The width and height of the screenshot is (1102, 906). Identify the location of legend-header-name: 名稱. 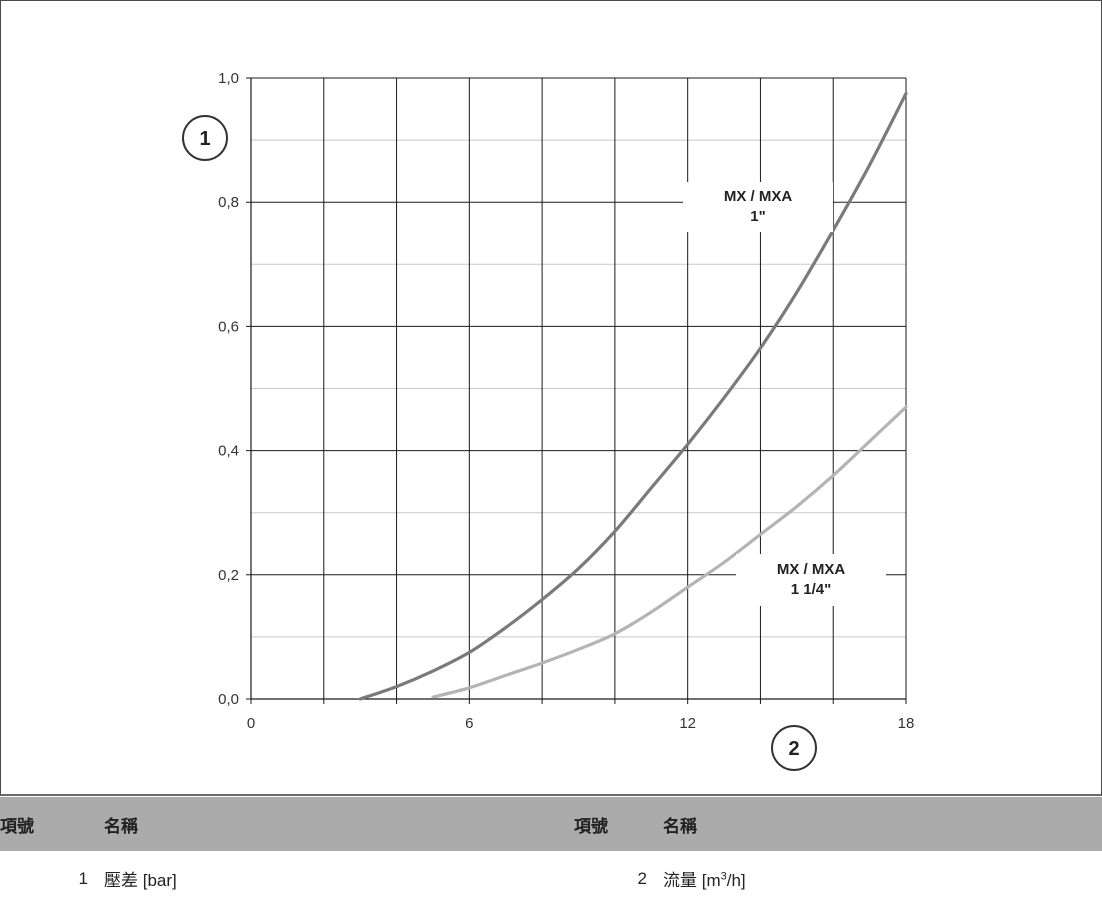
(337, 824).